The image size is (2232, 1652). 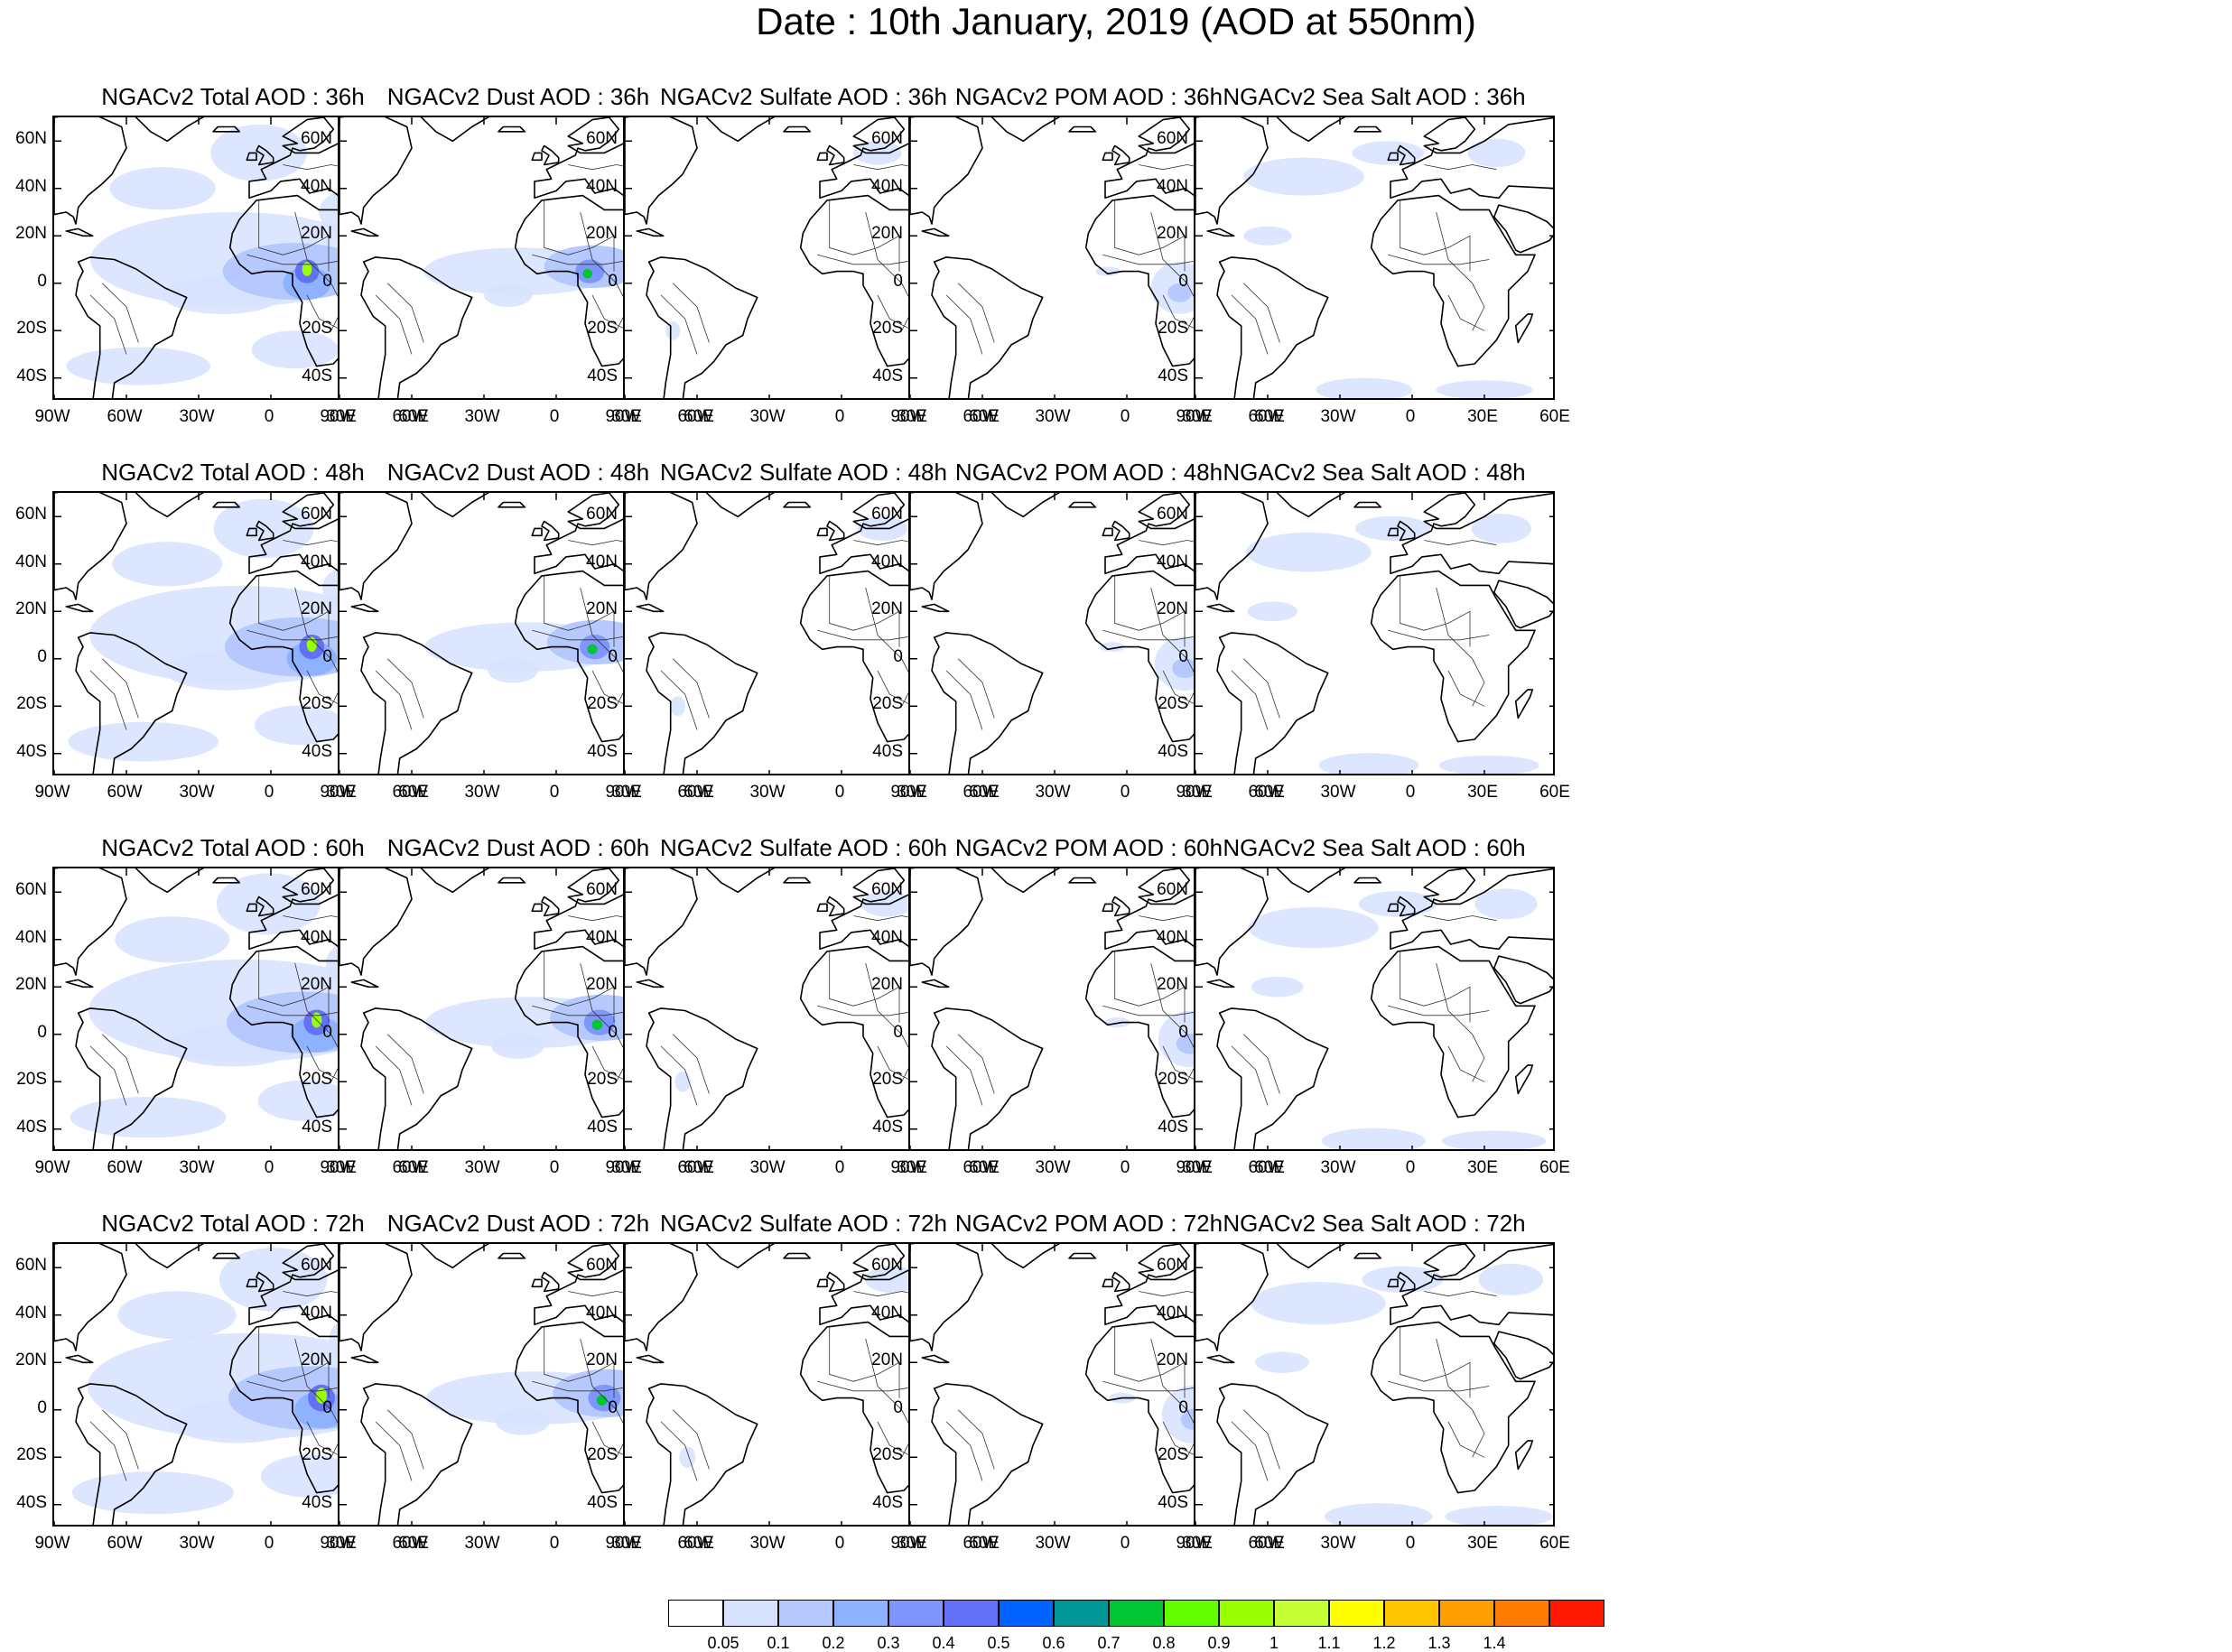 What do you see at coordinates (265, 155) in the screenshot?
I see `coastline-uk` at bounding box center [265, 155].